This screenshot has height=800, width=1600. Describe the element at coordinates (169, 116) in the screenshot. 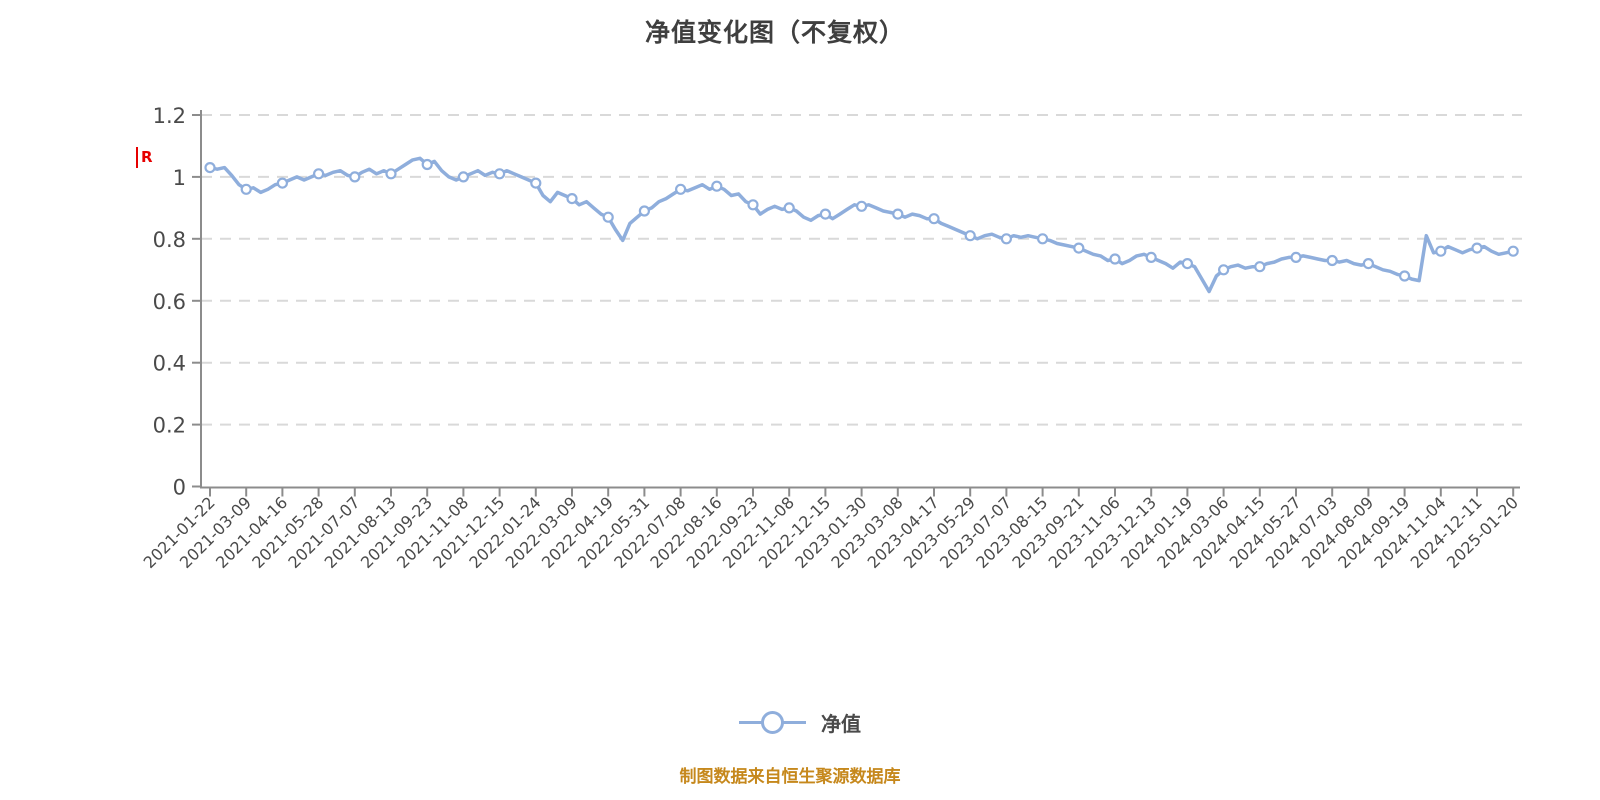

I see `y-tick-label: 1.2` at that location.